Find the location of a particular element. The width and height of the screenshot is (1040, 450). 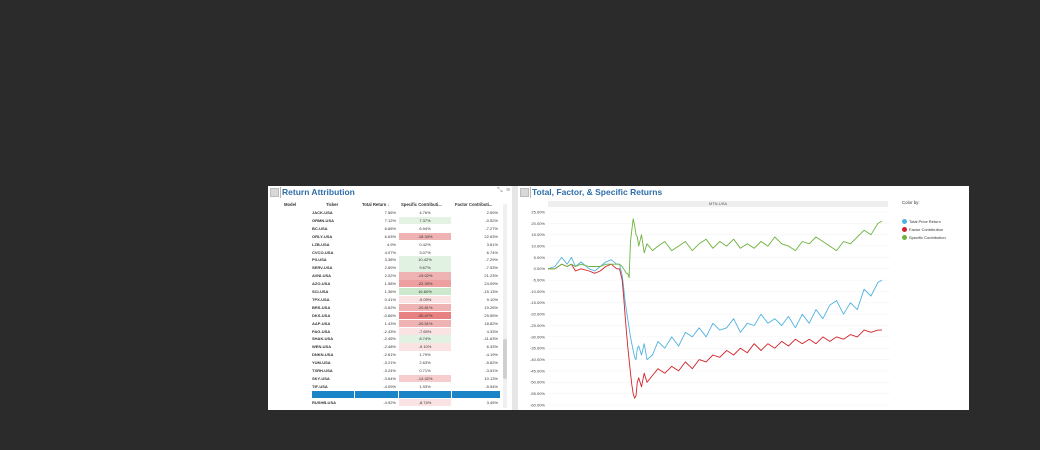

table-row: SCI-USA 1.36% 16.60% -15.13% is located at coordinates (388, 292).